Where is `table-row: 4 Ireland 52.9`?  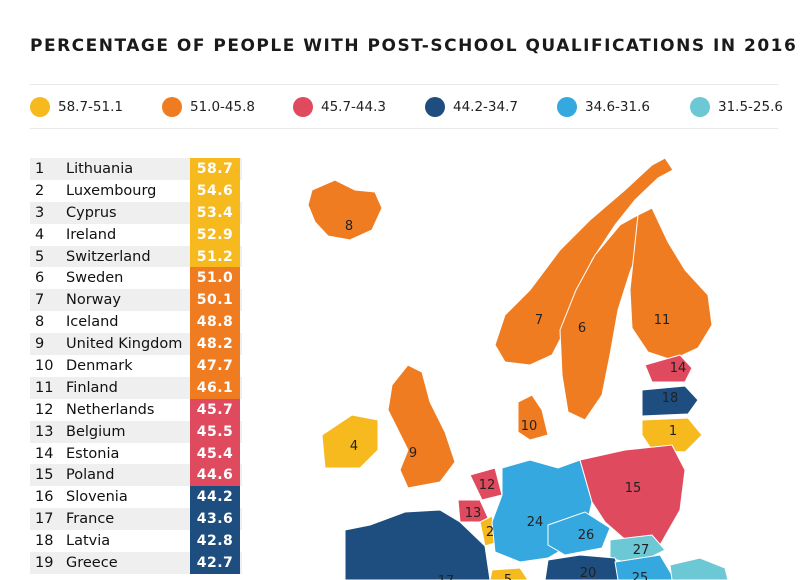
table-row: 4 Ireland 52.9 is located at coordinates (136, 234).